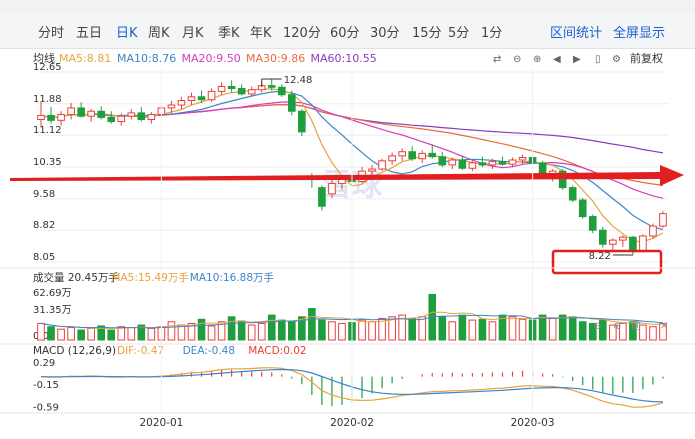 This screenshot has width=695, height=439. Describe the element at coordinates (229, 33) in the screenshot. I see `tab-5: 季K` at that location.